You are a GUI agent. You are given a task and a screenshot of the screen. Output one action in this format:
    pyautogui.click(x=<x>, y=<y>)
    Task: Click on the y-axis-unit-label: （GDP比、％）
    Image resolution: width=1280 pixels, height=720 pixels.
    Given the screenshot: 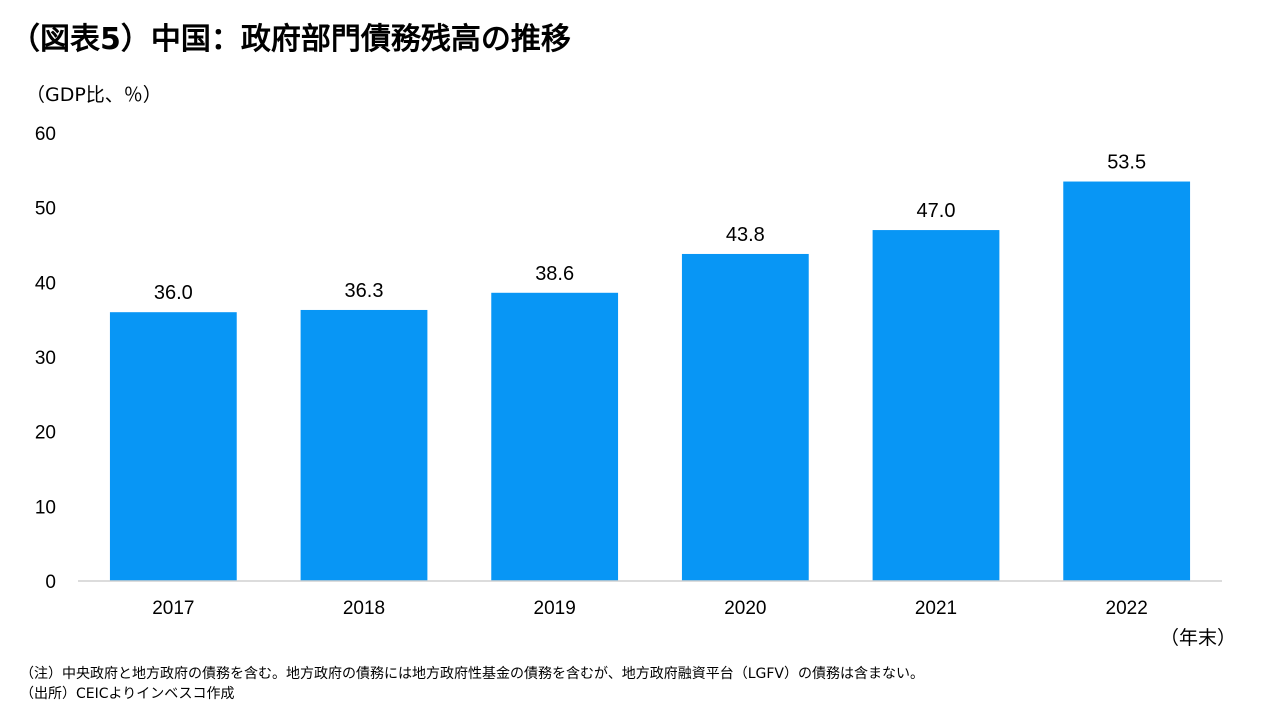 What is the action you would take?
    pyautogui.click(x=94, y=95)
    